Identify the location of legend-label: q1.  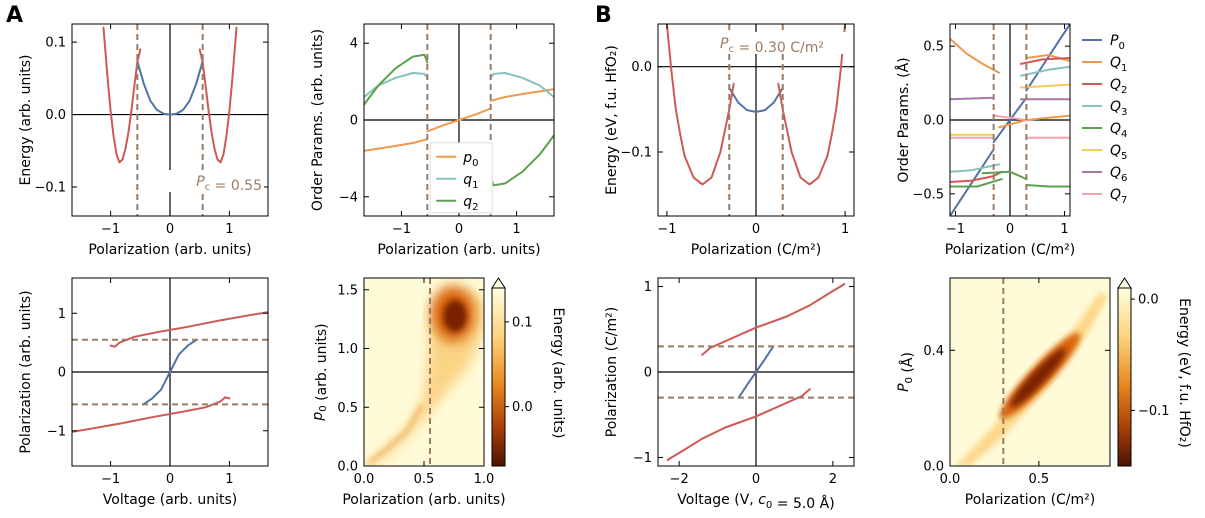
(470, 181).